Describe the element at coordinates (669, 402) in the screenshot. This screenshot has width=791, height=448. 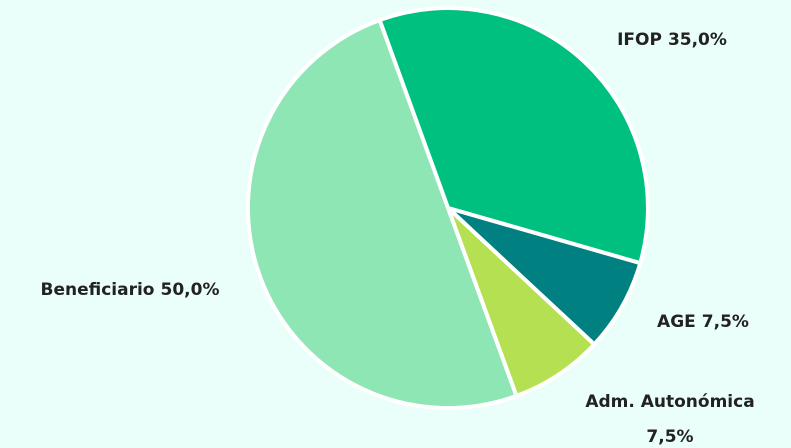
I see `slice-label-name: Adm. Autonómica` at that location.